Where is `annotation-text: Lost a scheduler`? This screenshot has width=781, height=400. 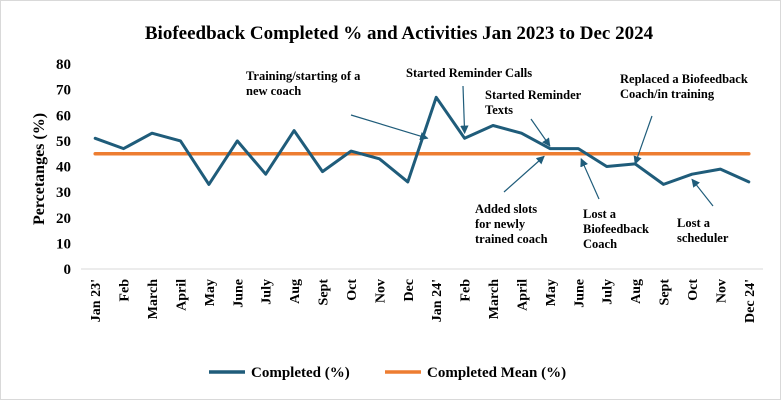
annotation-text: Lost a scheduler is located at coordinates (703, 230).